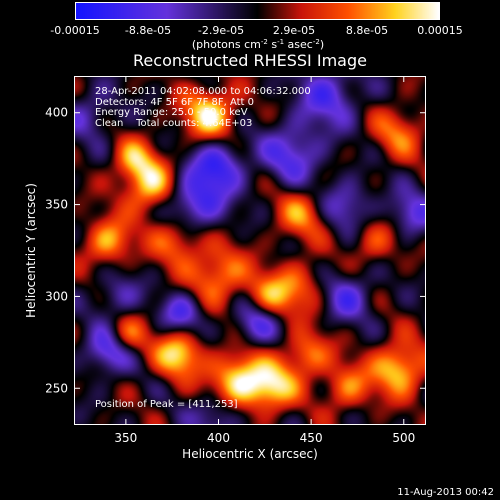  What do you see at coordinates (445, 492) in the screenshot?
I see `footer-date: 11-Aug-2013 00:42` at bounding box center [445, 492].